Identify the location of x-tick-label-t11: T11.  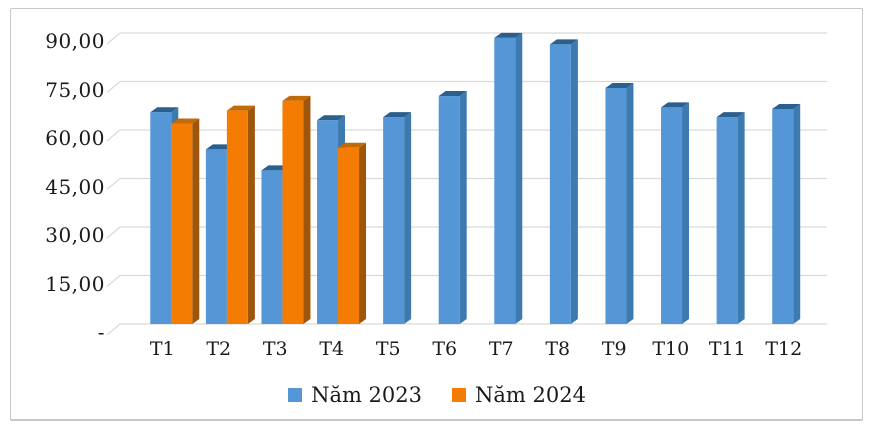
(727, 349).